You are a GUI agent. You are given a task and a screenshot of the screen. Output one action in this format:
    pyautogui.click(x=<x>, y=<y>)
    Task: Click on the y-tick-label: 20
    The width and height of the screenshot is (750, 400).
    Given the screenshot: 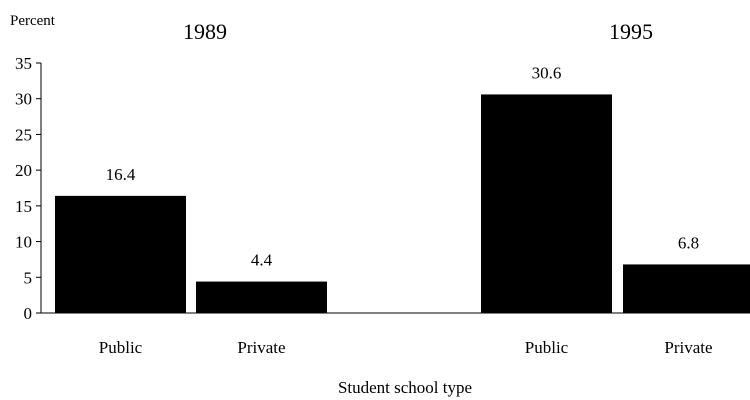 What is the action you would take?
    pyautogui.click(x=23, y=170)
    